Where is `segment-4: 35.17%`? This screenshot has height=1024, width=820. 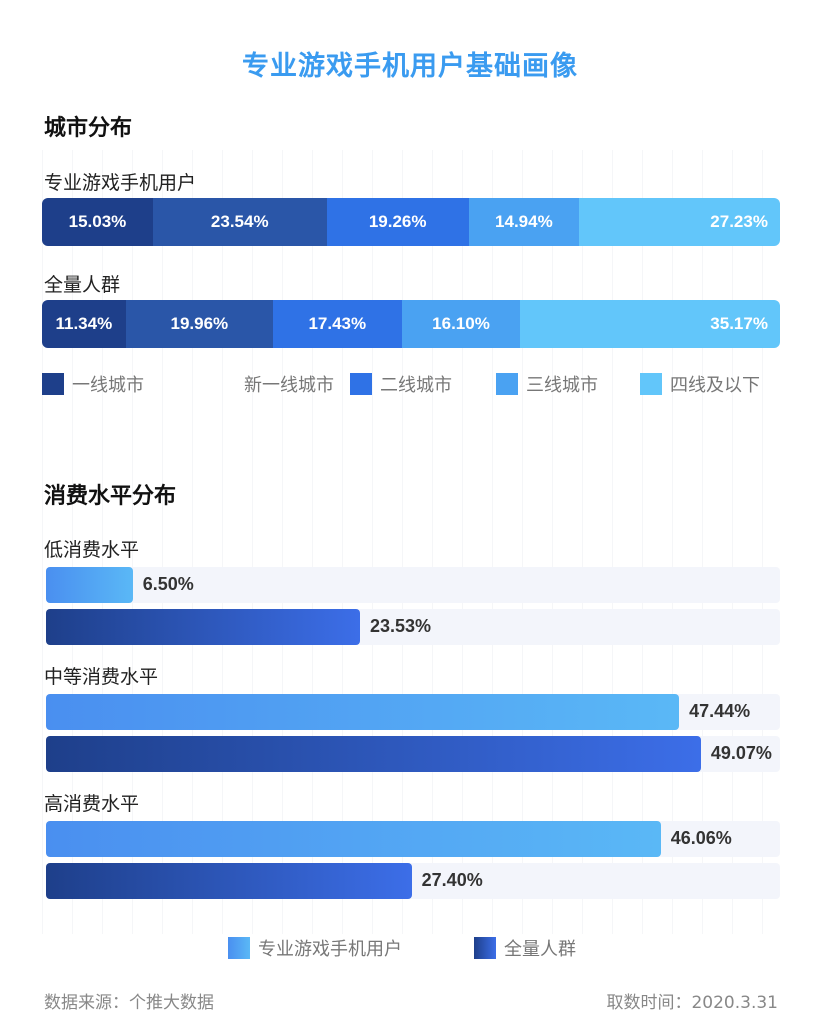
segment-4: 35.17% is located at coordinates (650, 324).